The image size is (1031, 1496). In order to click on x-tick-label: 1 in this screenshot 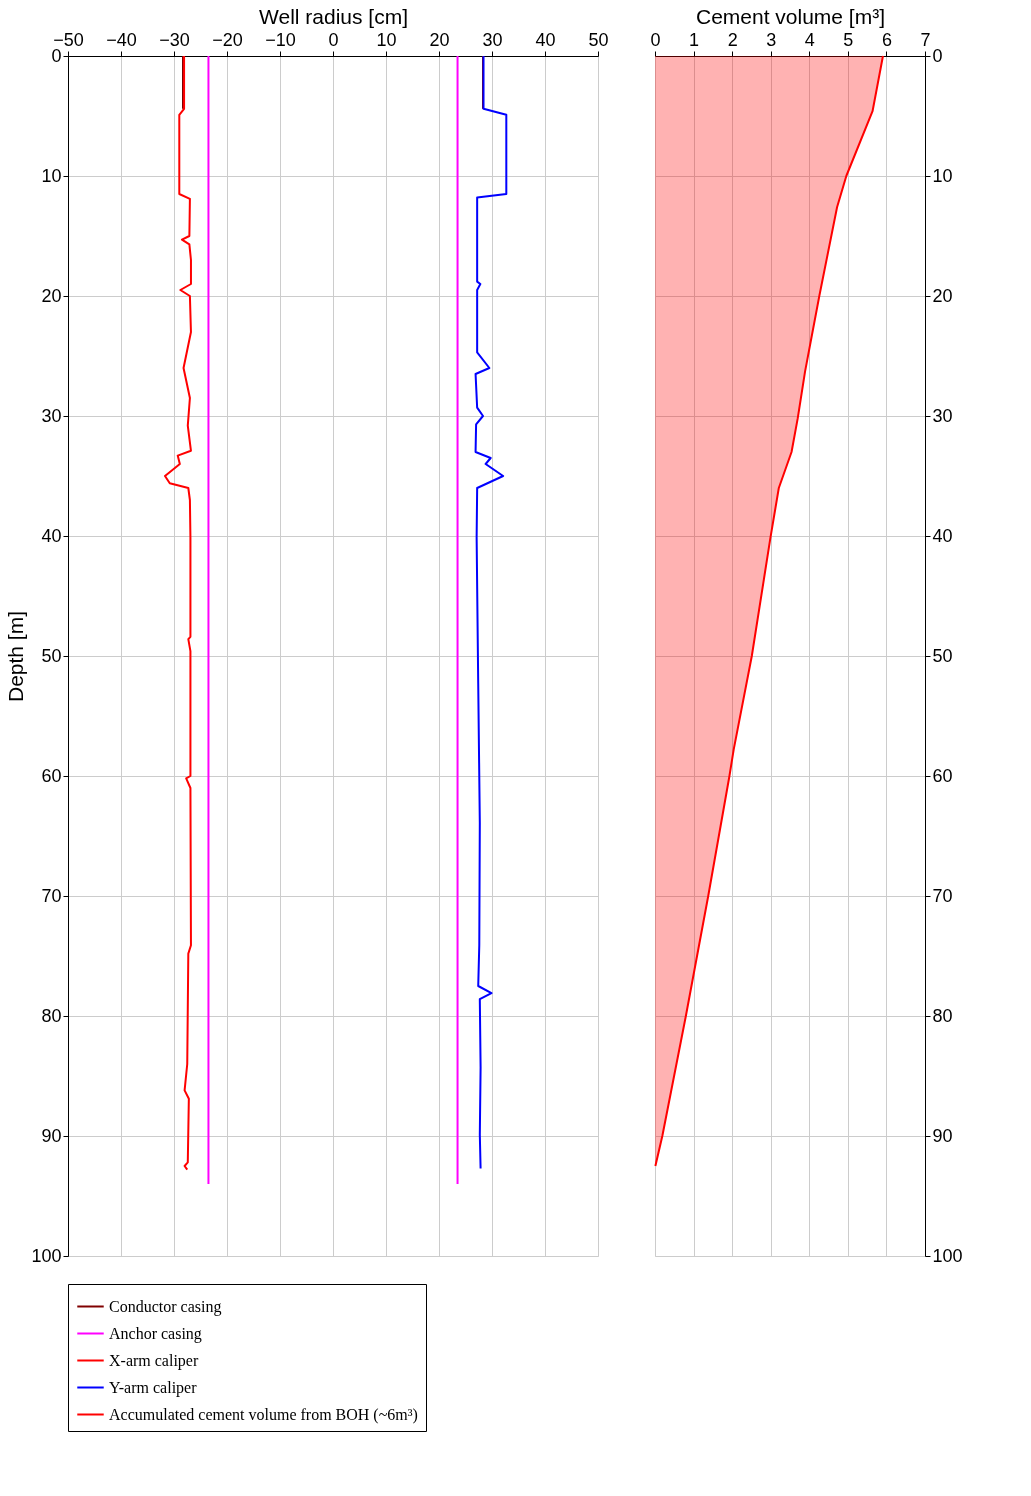, I will do `click(694, 39)`.